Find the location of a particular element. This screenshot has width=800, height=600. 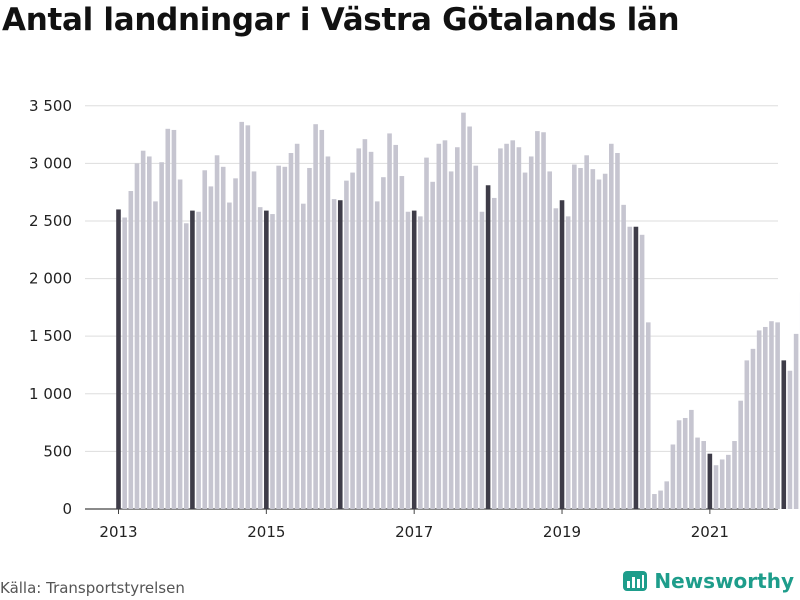

brand-name: Newsworthy is located at coordinates (724, 581).